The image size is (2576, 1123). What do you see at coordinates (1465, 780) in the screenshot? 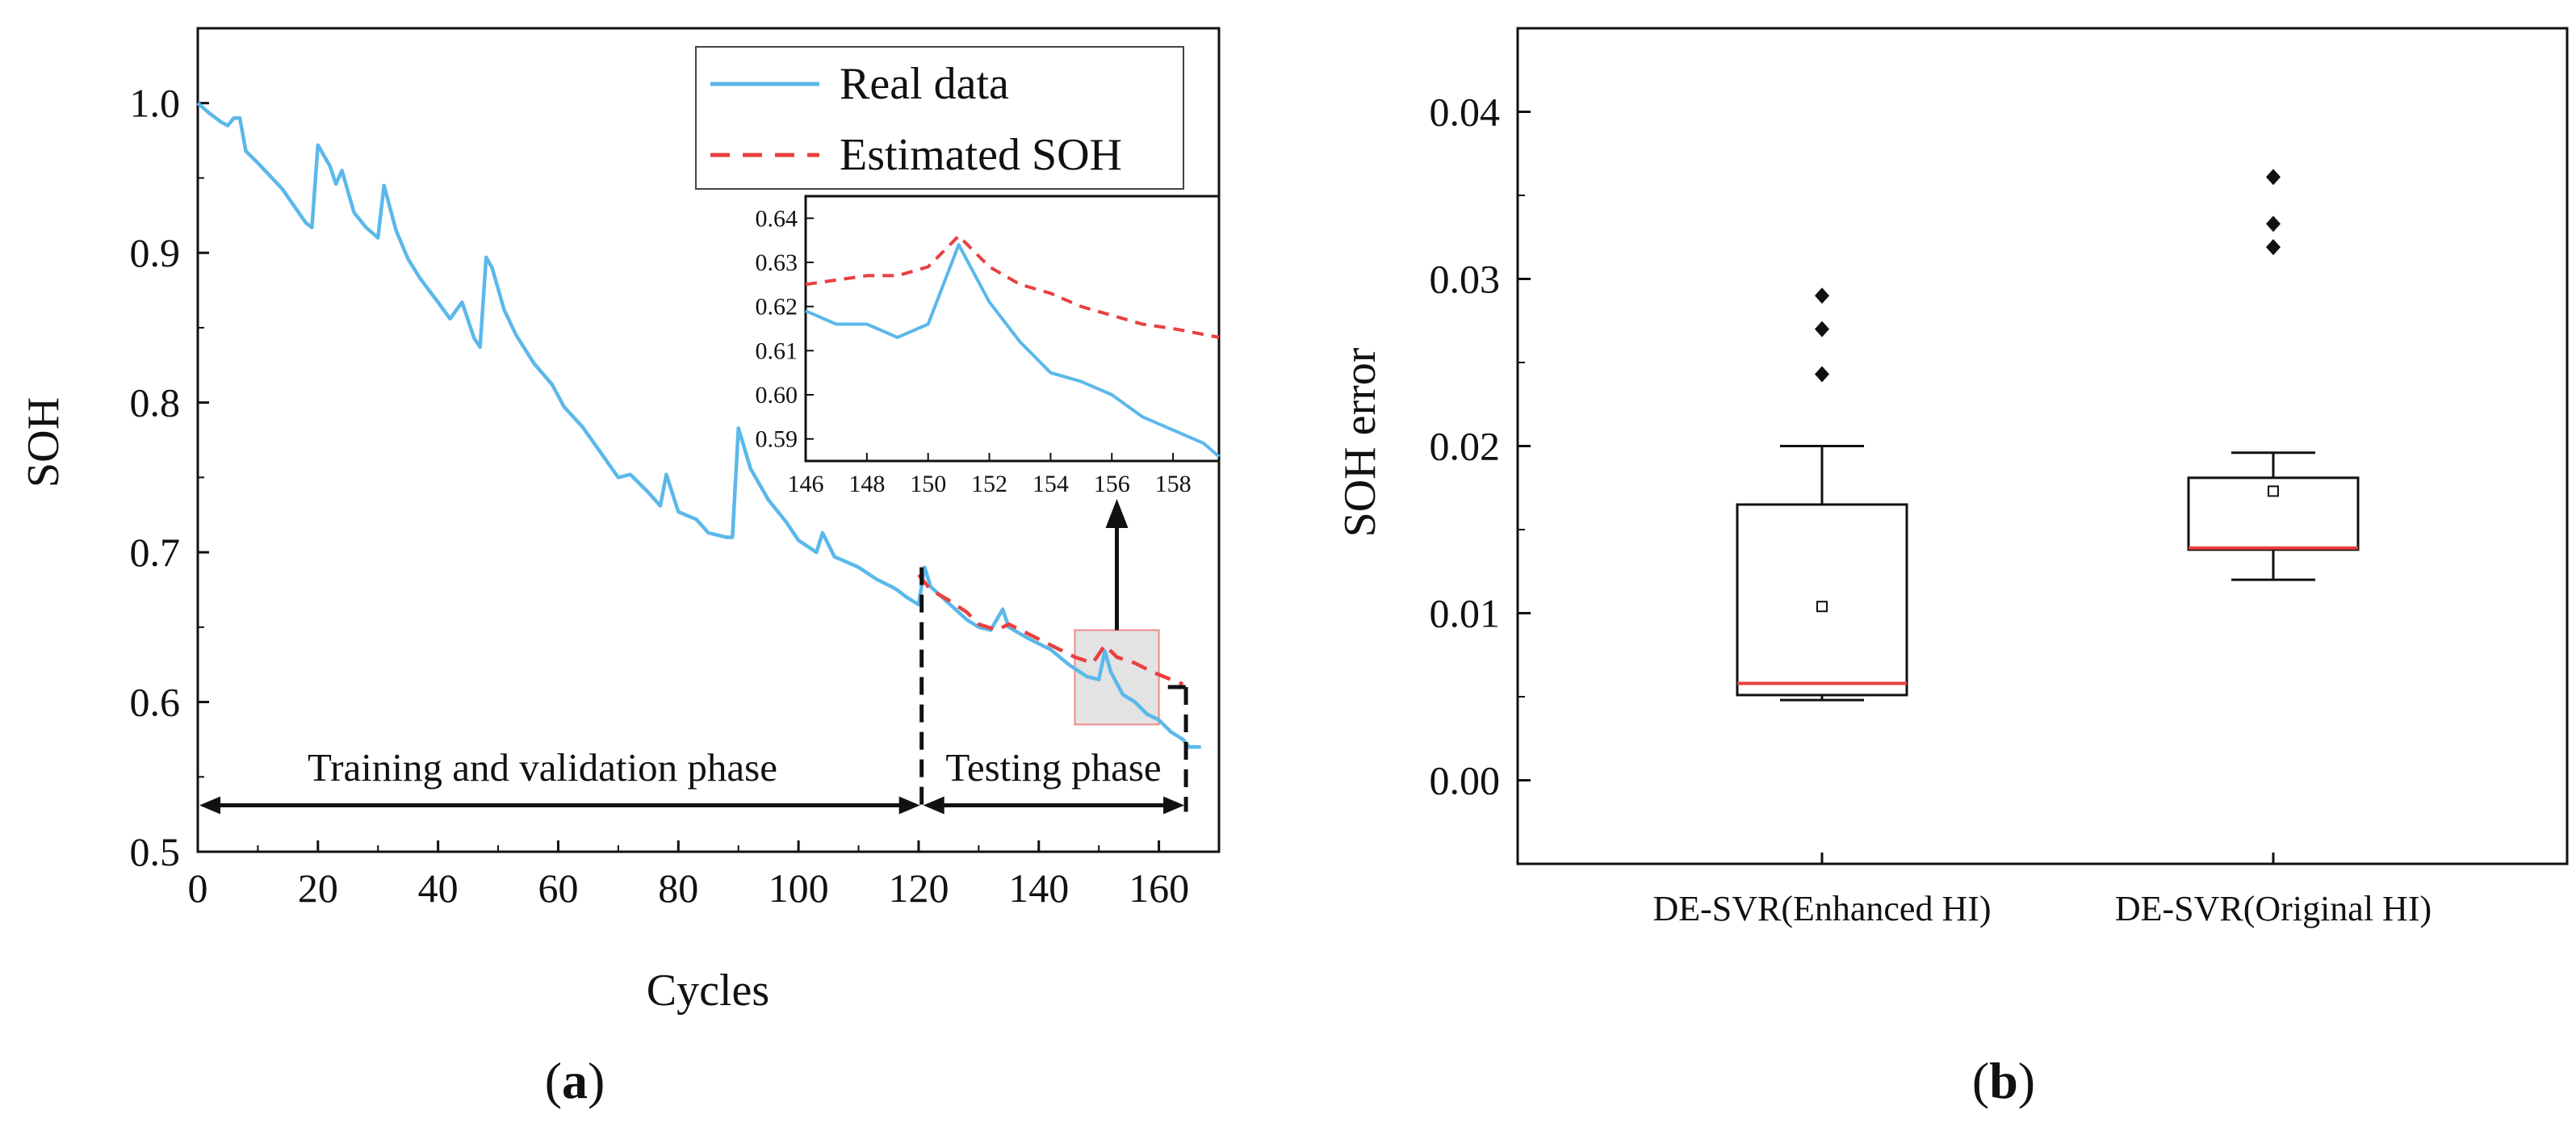
I see `b-y-tick-label: 0.00` at bounding box center [1465, 780].